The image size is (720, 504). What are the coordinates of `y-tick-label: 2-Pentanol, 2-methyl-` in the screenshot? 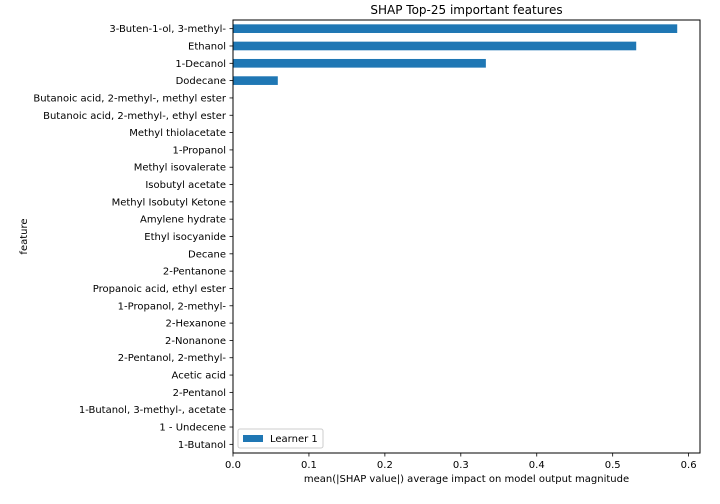 It's located at (172, 358).